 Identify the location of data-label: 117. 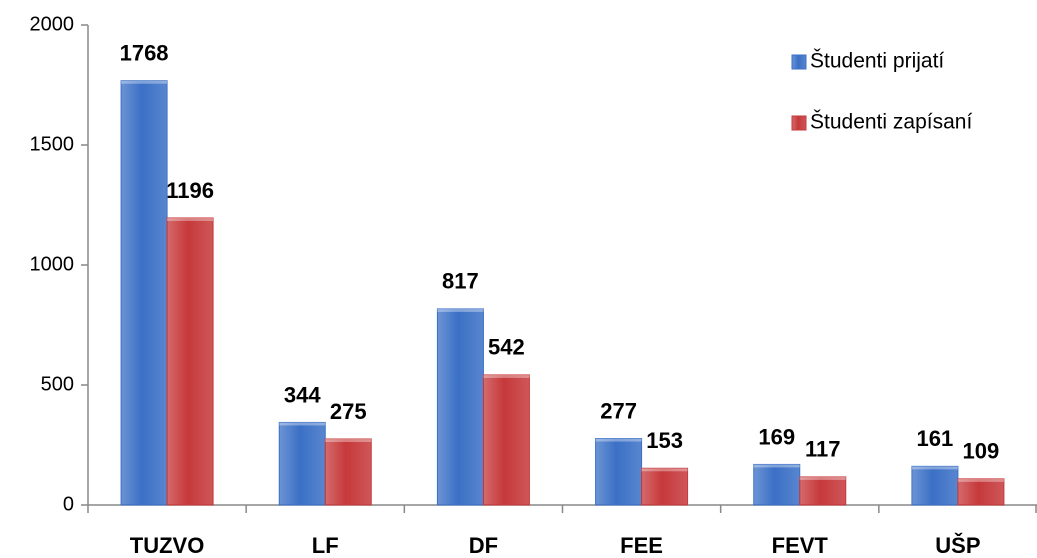
(823, 449).